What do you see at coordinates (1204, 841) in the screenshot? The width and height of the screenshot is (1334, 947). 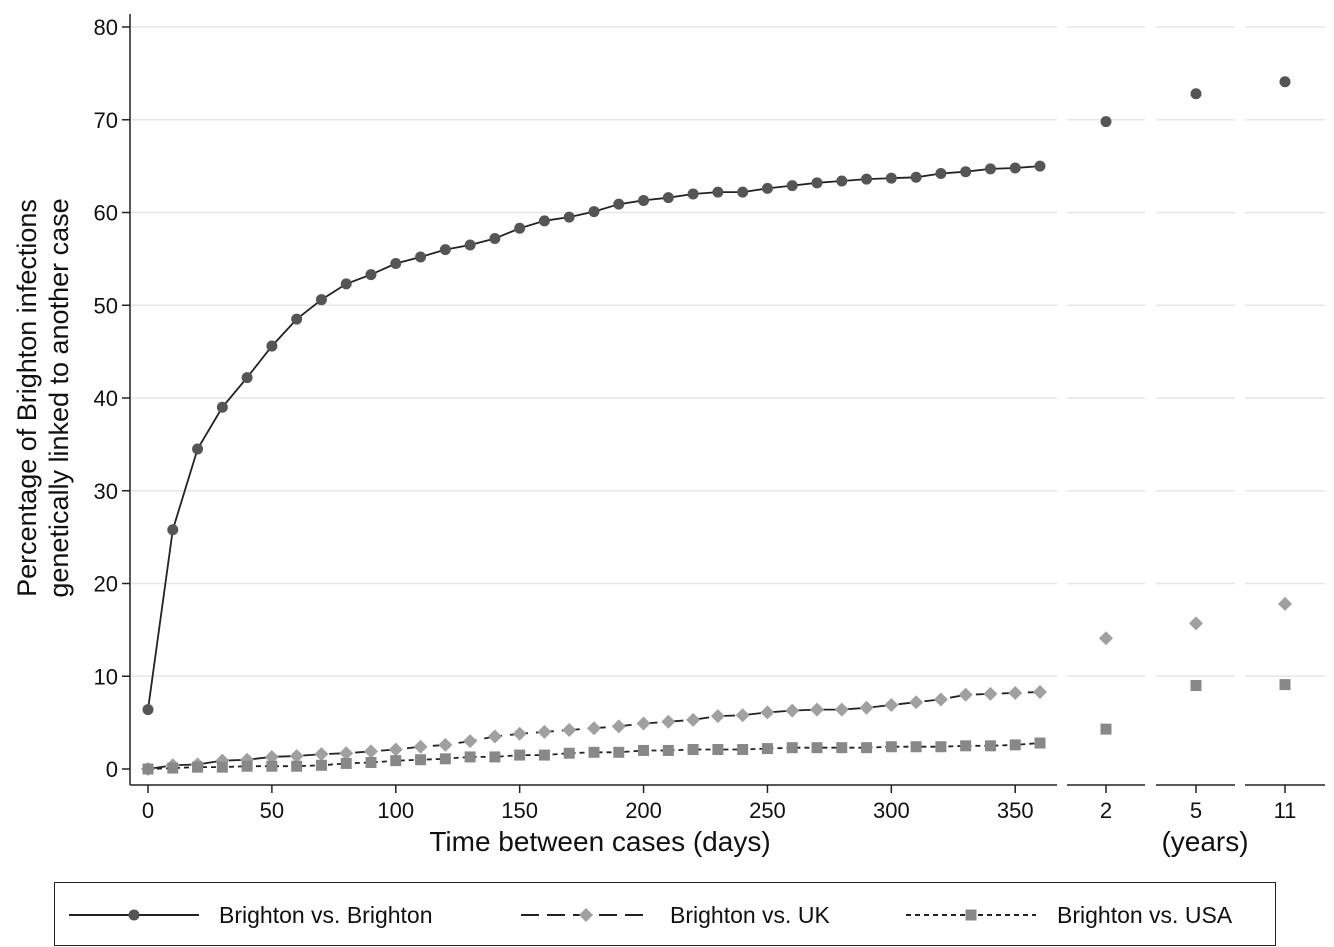 I see `years-axis-title: (years)` at bounding box center [1204, 841].